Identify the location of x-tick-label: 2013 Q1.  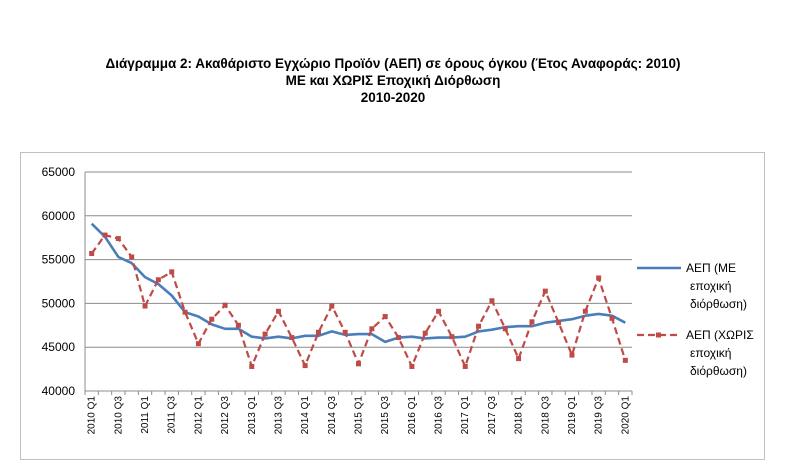
(252, 415).